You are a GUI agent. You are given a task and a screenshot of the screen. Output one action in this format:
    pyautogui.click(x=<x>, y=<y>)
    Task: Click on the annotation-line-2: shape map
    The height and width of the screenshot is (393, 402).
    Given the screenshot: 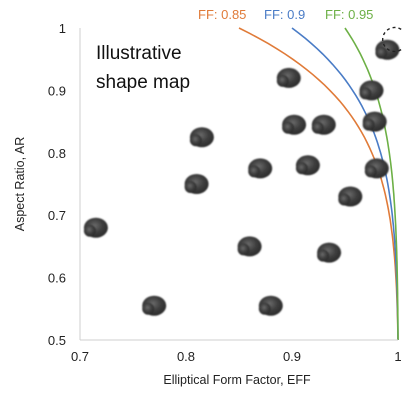 What is the action you would take?
    pyautogui.click(x=143, y=82)
    